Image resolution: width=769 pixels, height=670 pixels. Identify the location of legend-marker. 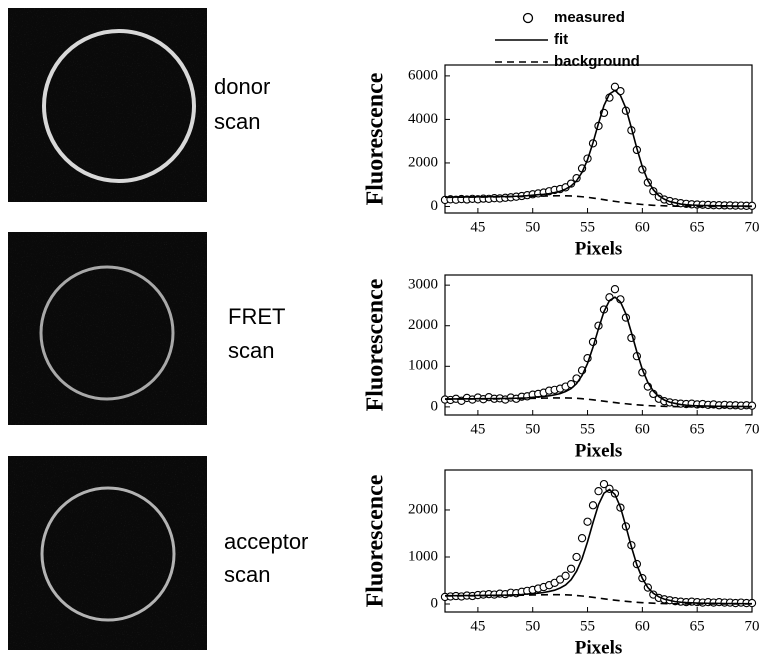
(528, 18).